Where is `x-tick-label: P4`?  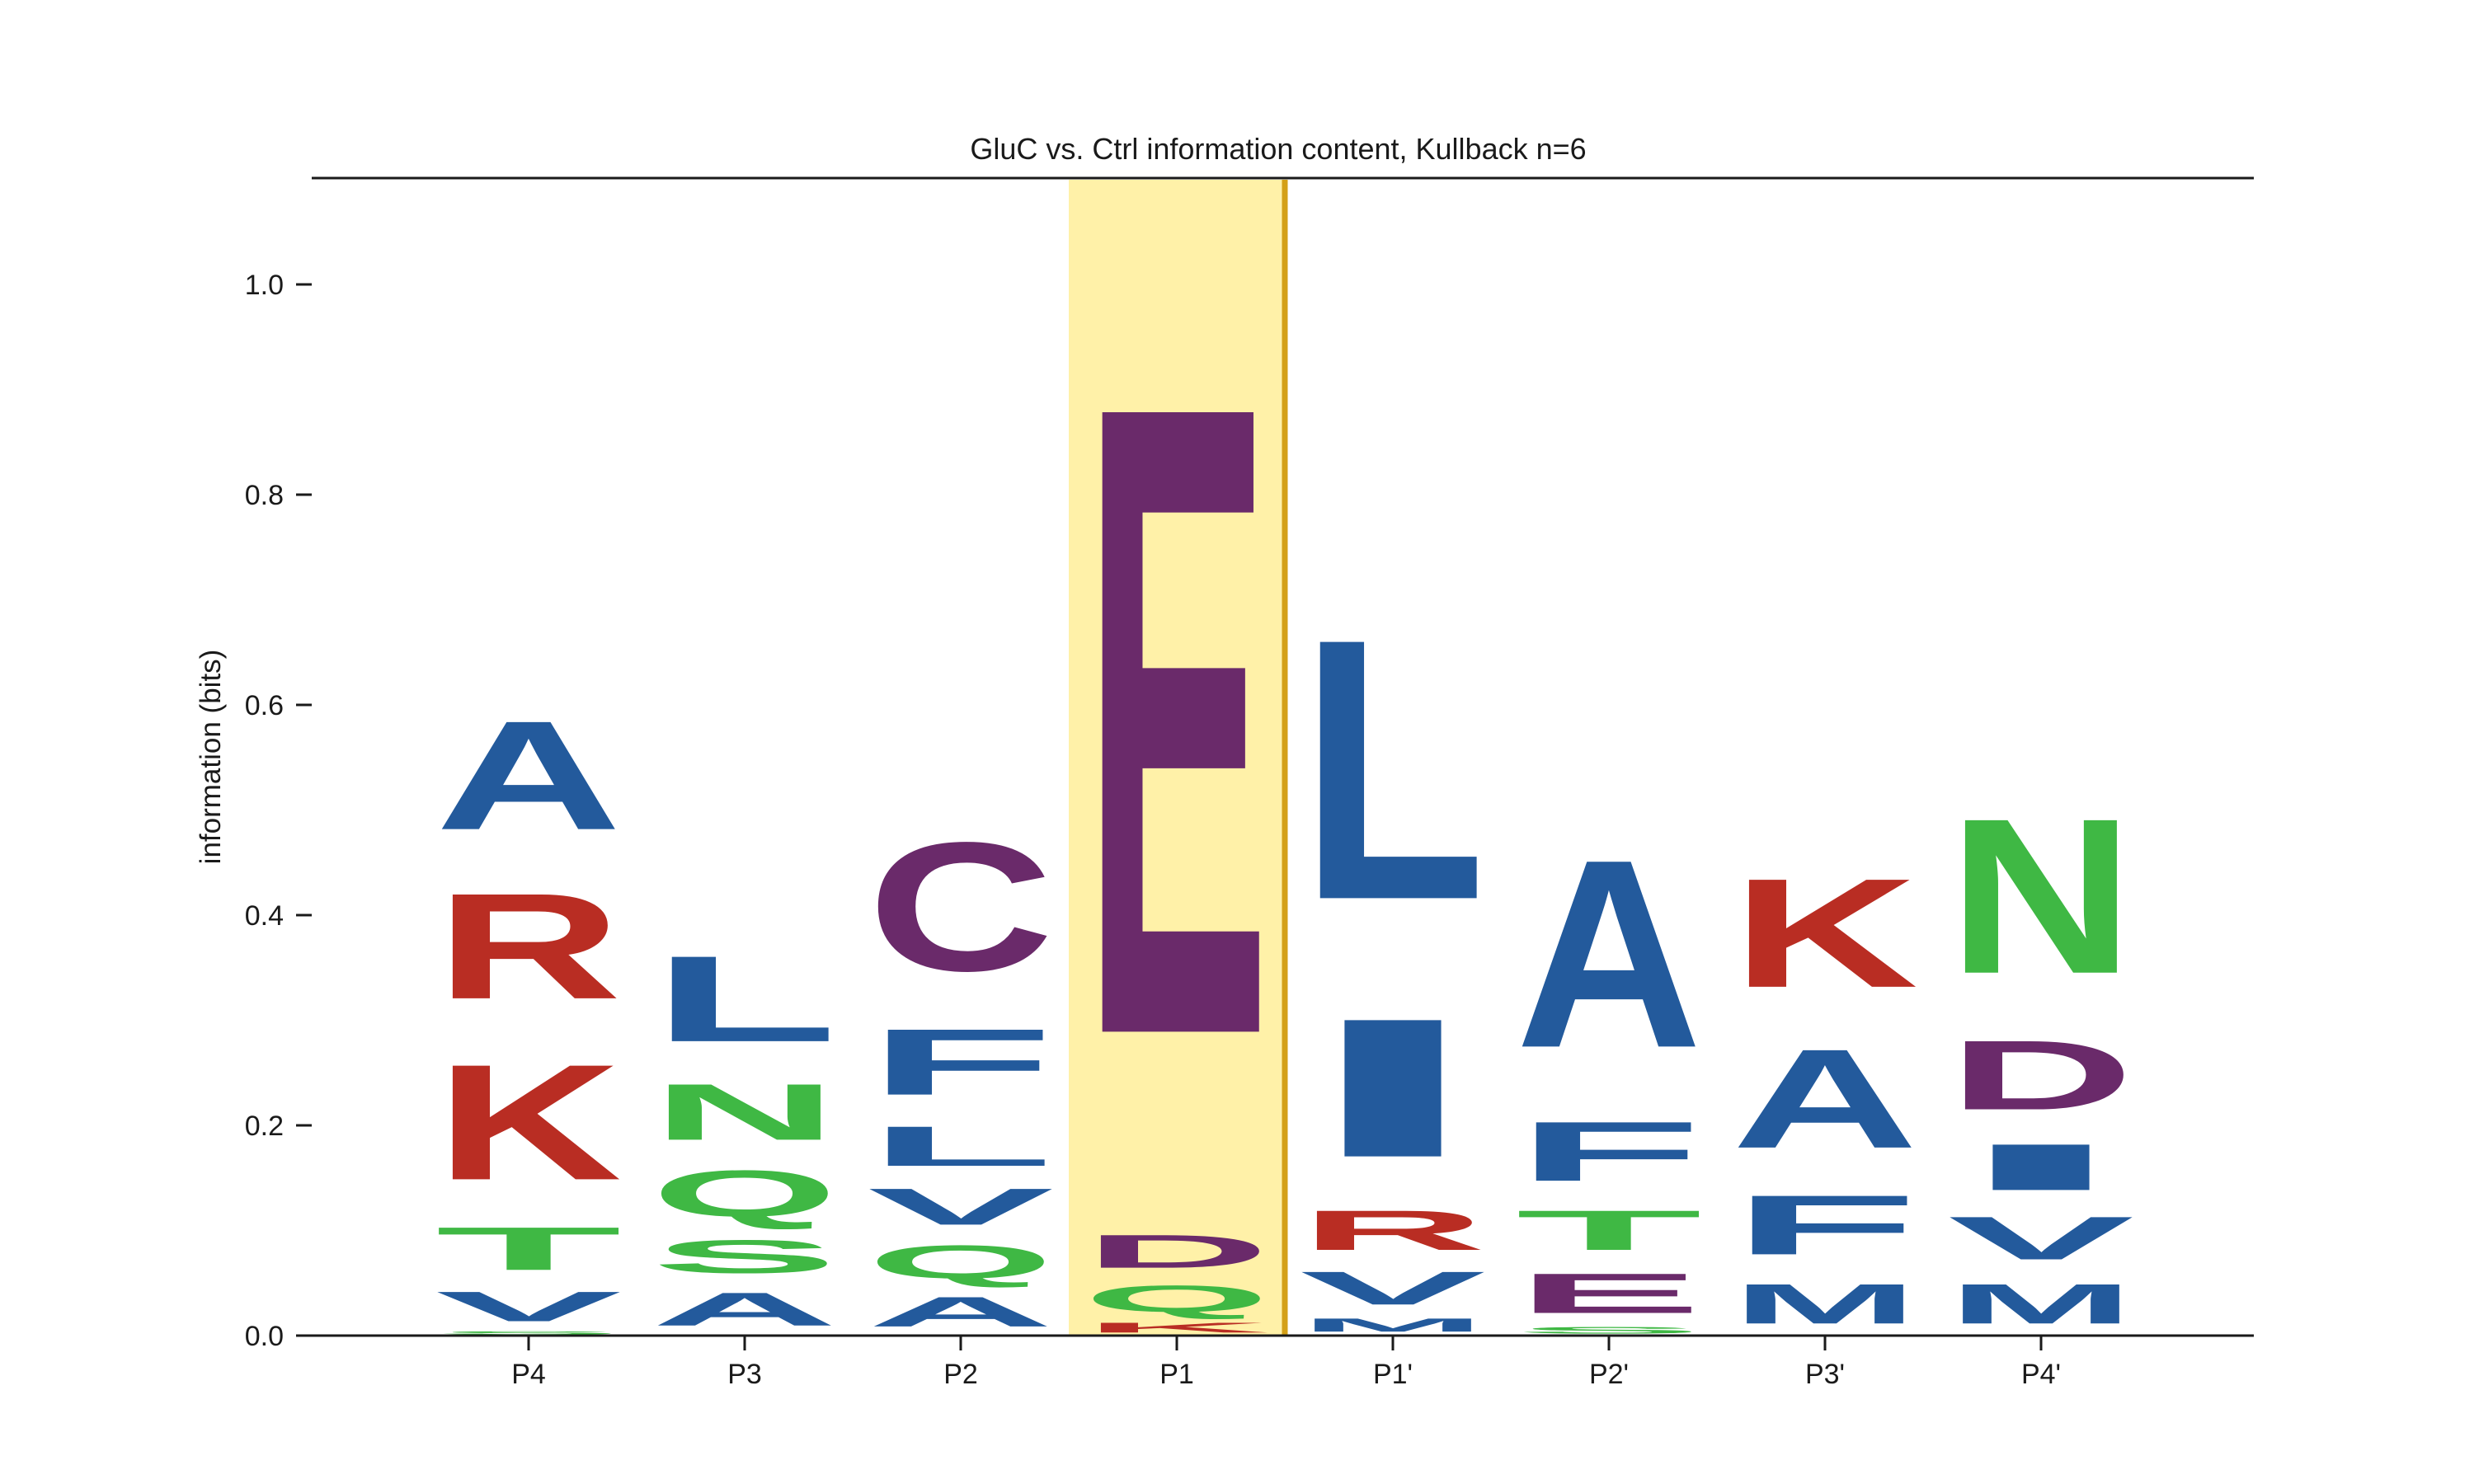
x-tick-label: P4 is located at coordinates (528, 1374).